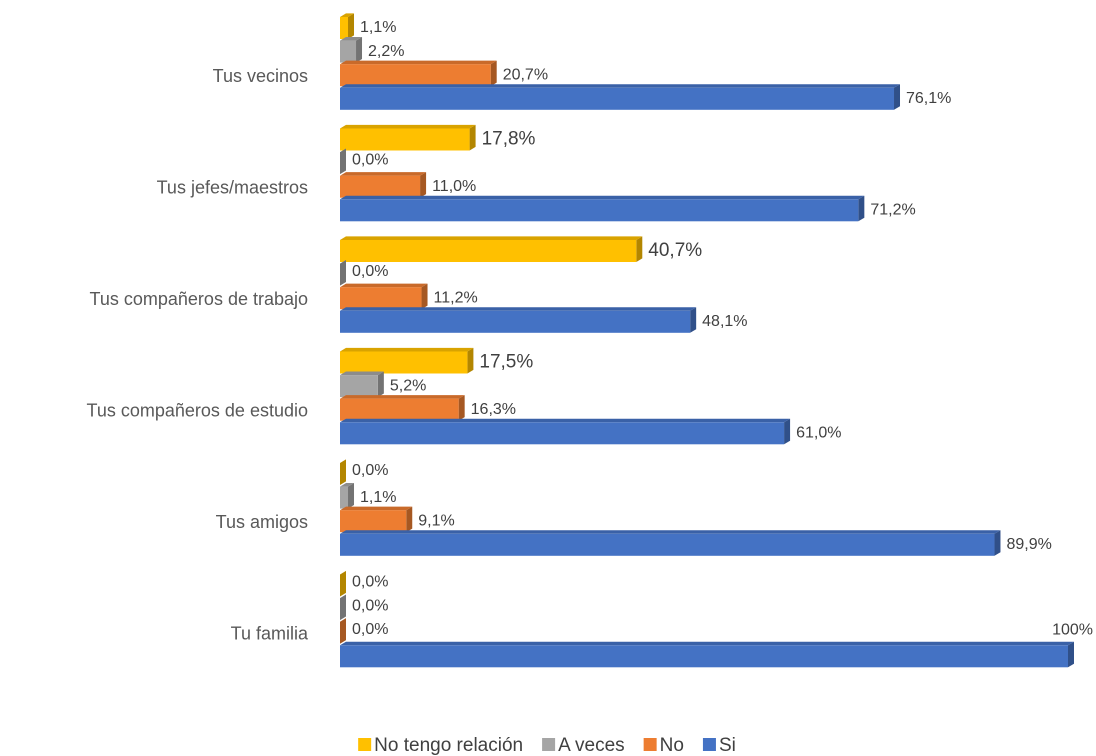  What do you see at coordinates (892, 210) in the screenshot?
I see `value-label: 71,2%` at bounding box center [892, 210].